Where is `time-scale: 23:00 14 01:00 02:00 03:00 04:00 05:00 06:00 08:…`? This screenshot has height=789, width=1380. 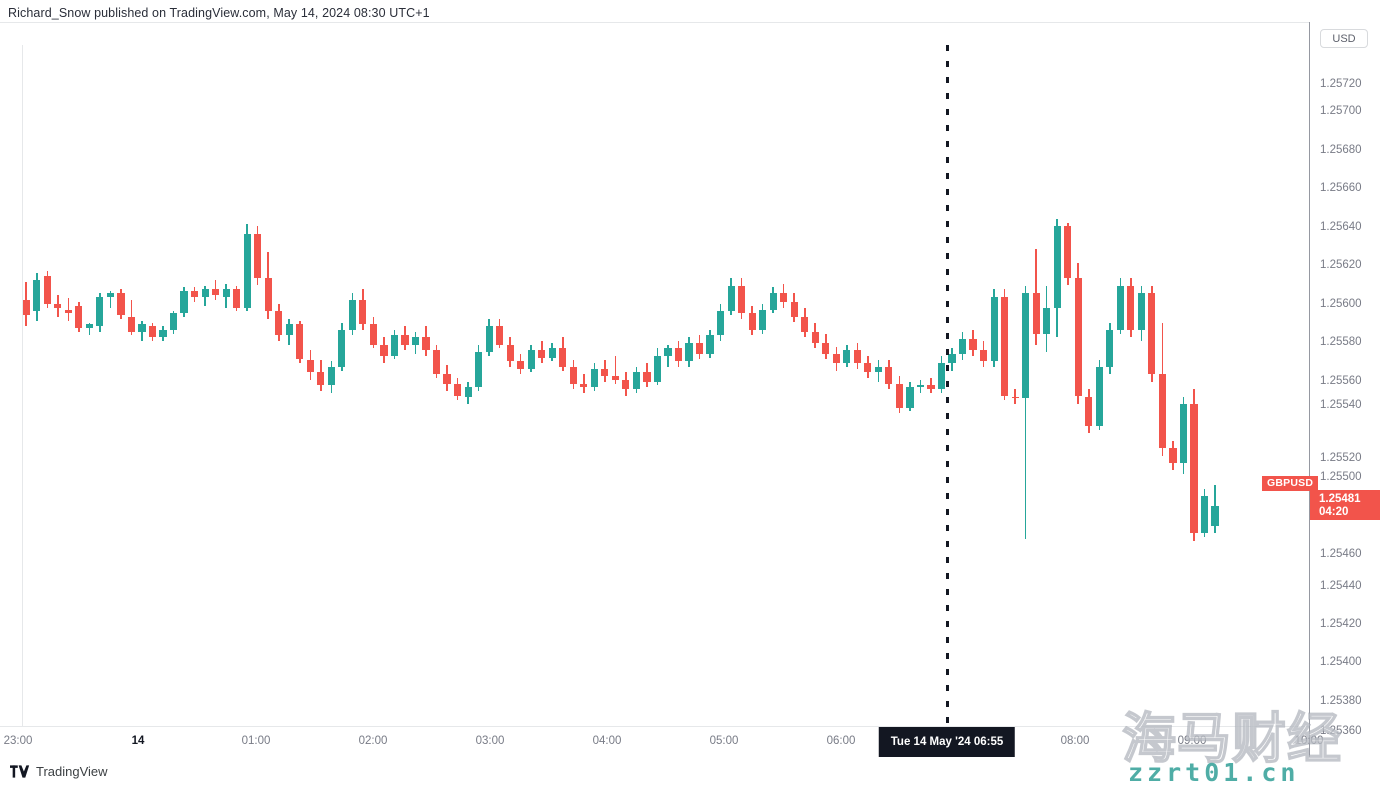 time-scale: 23:00 14 01:00 02:00 03:00 04:00 05:00 06:00 08:… is located at coordinates (661, 741).